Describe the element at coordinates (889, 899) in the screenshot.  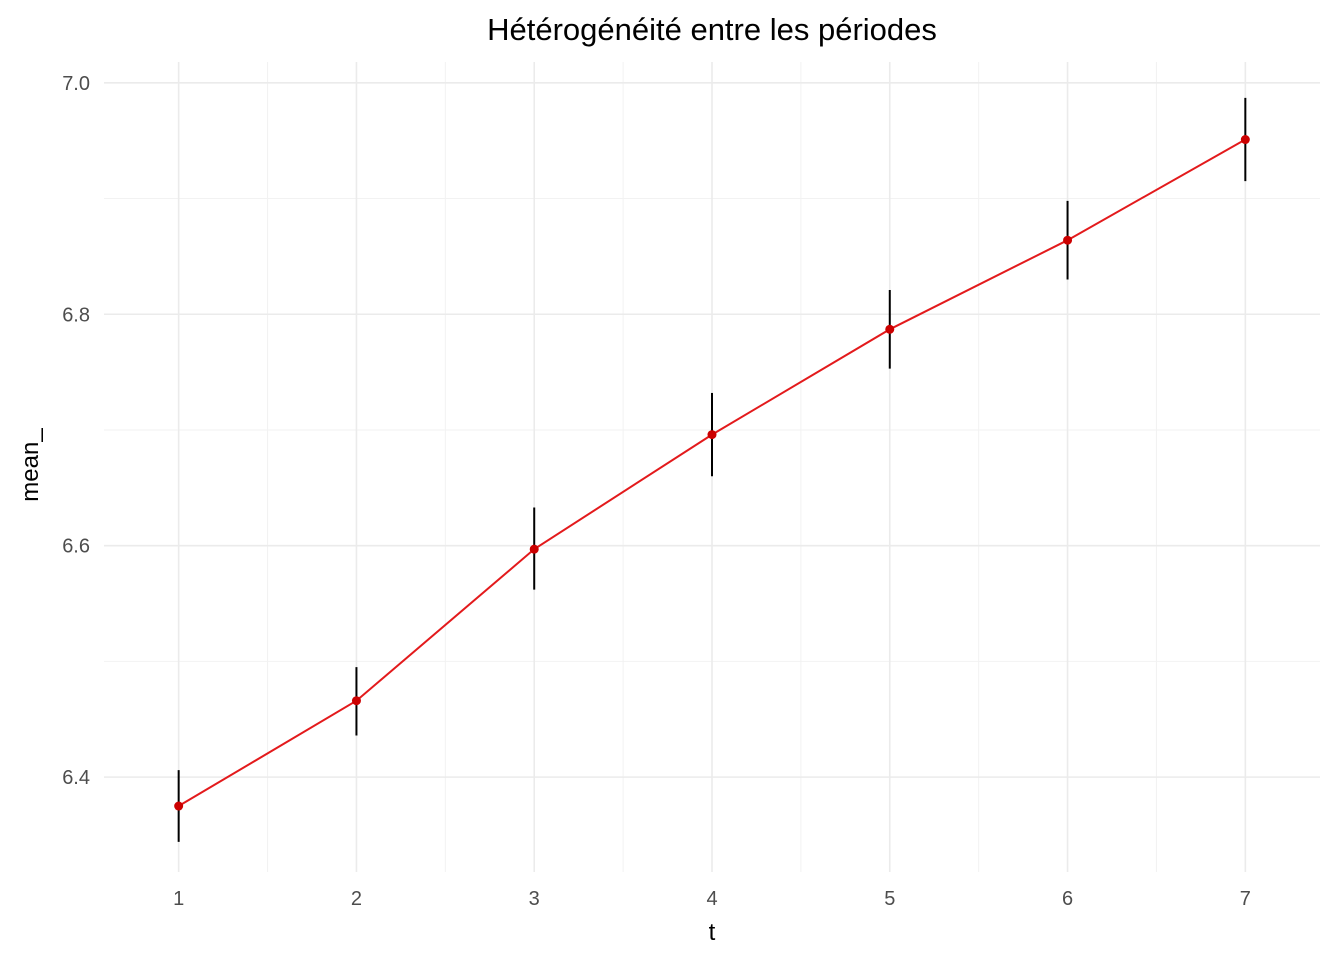
I see `x-tick-label: 5` at that location.